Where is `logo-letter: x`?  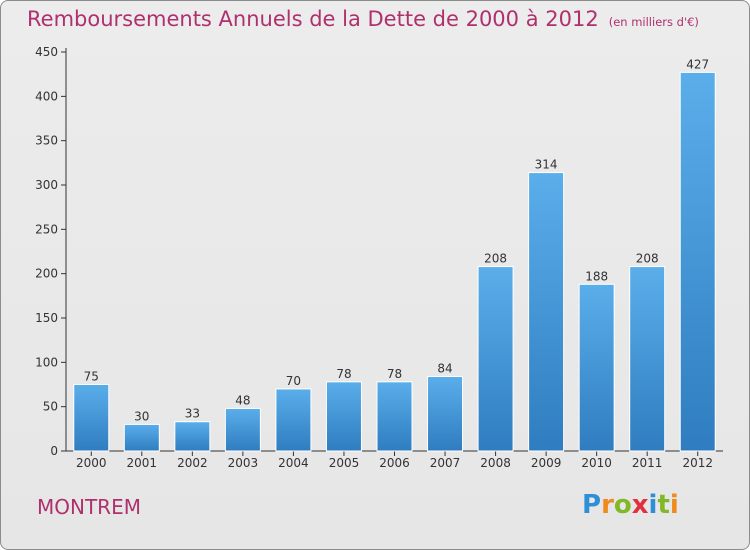 logo-letter: x is located at coordinates (640, 505).